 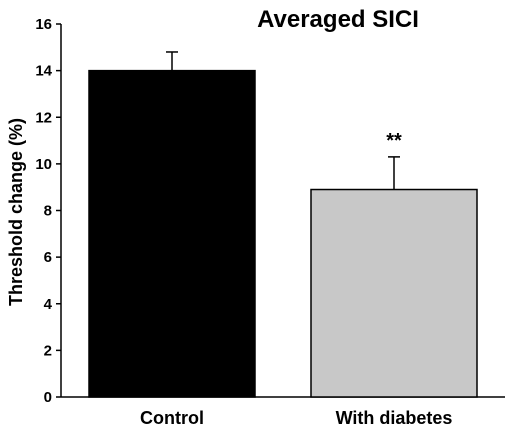 I want to click on y-tick-label: 0, so click(x=48, y=397).